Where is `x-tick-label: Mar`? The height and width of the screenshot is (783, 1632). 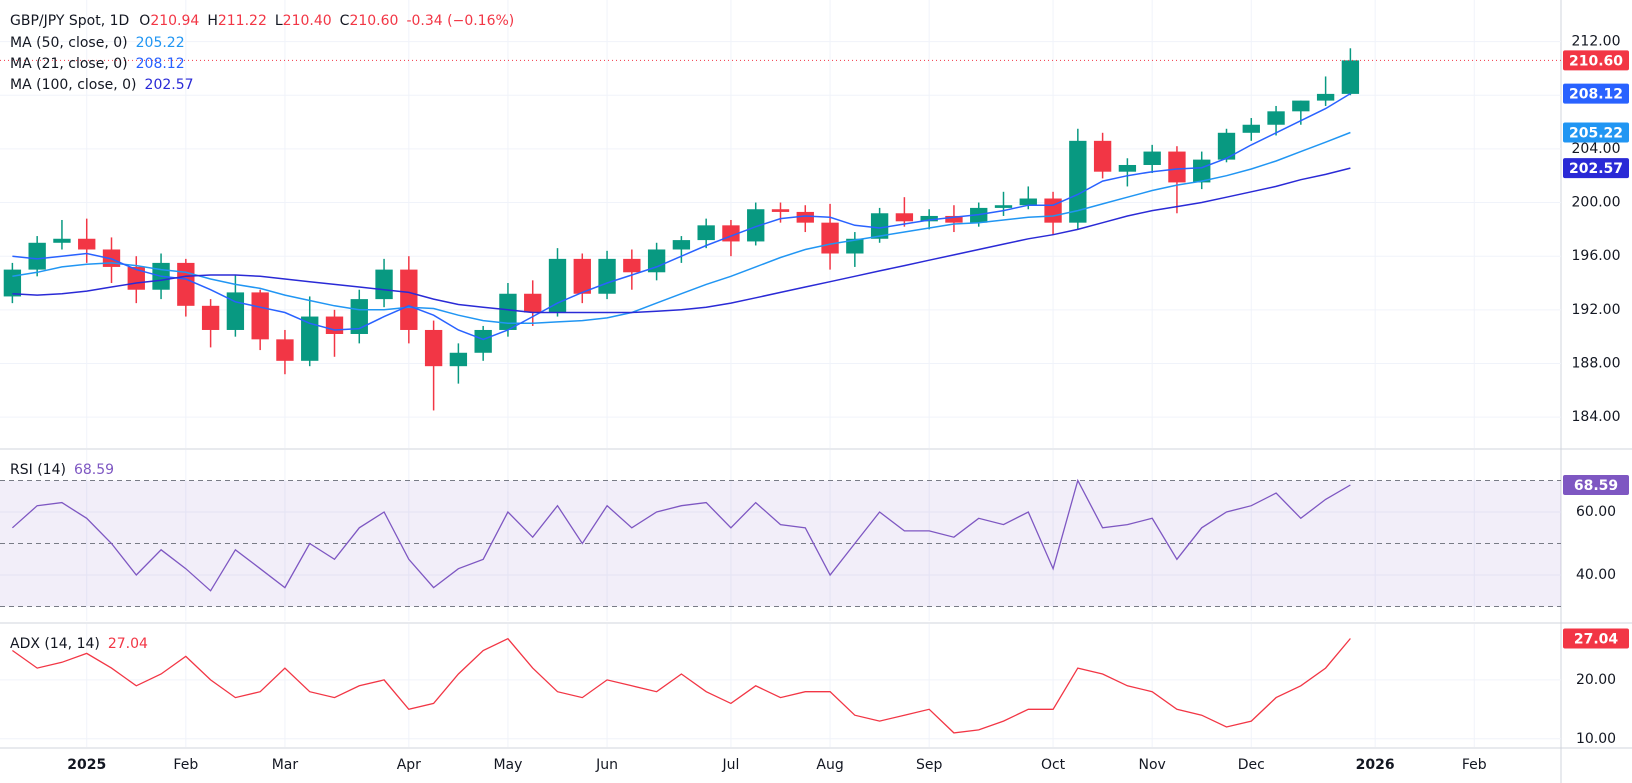
x-tick-label: Mar is located at coordinates (285, 765).